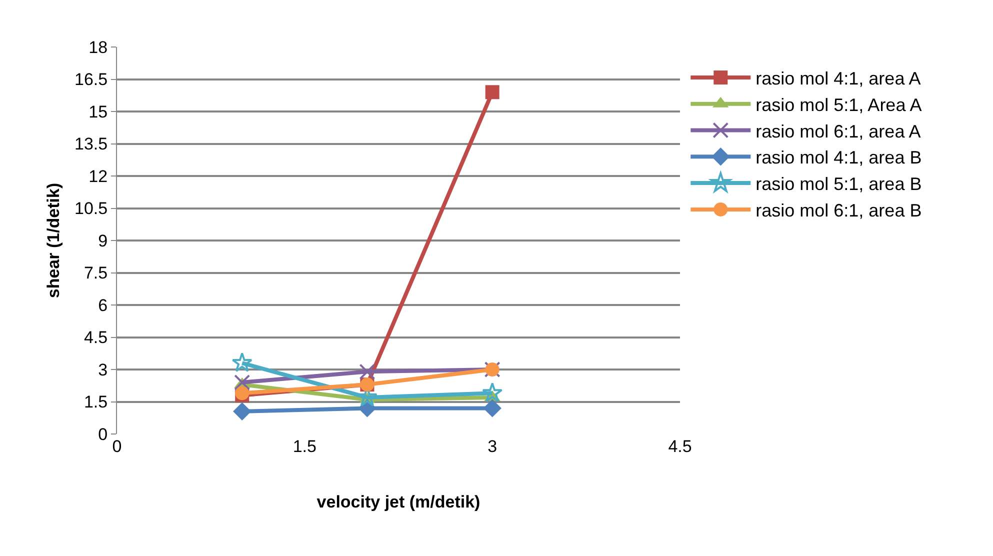  What do you see at coordinates (839, 210) in the screenshot?
I see `legend-label: rasio mol 6:1, area B` at bounding box center [839, 210].